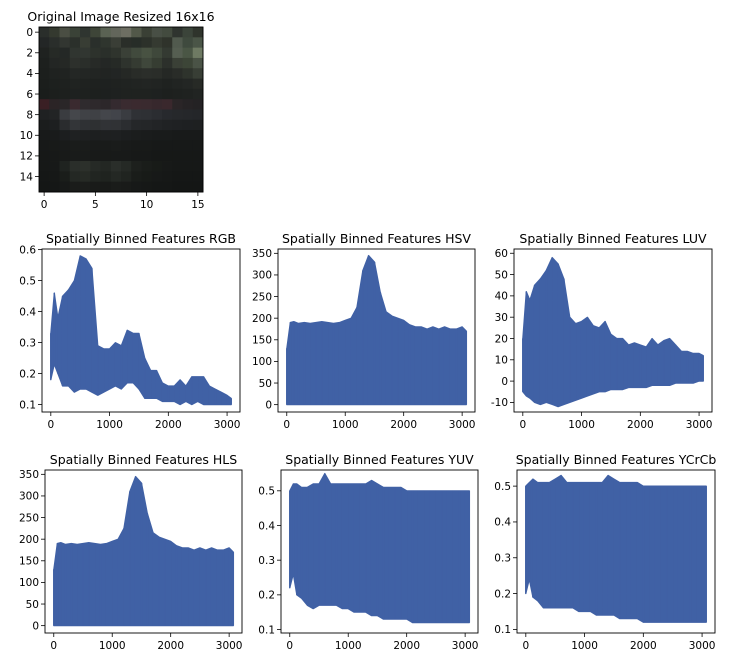 The width and height of the screenshot is (753, 664). Describe the element at coordinates (379, 551) in the screenshot. I see `chart-5-axes-frame` at that location.